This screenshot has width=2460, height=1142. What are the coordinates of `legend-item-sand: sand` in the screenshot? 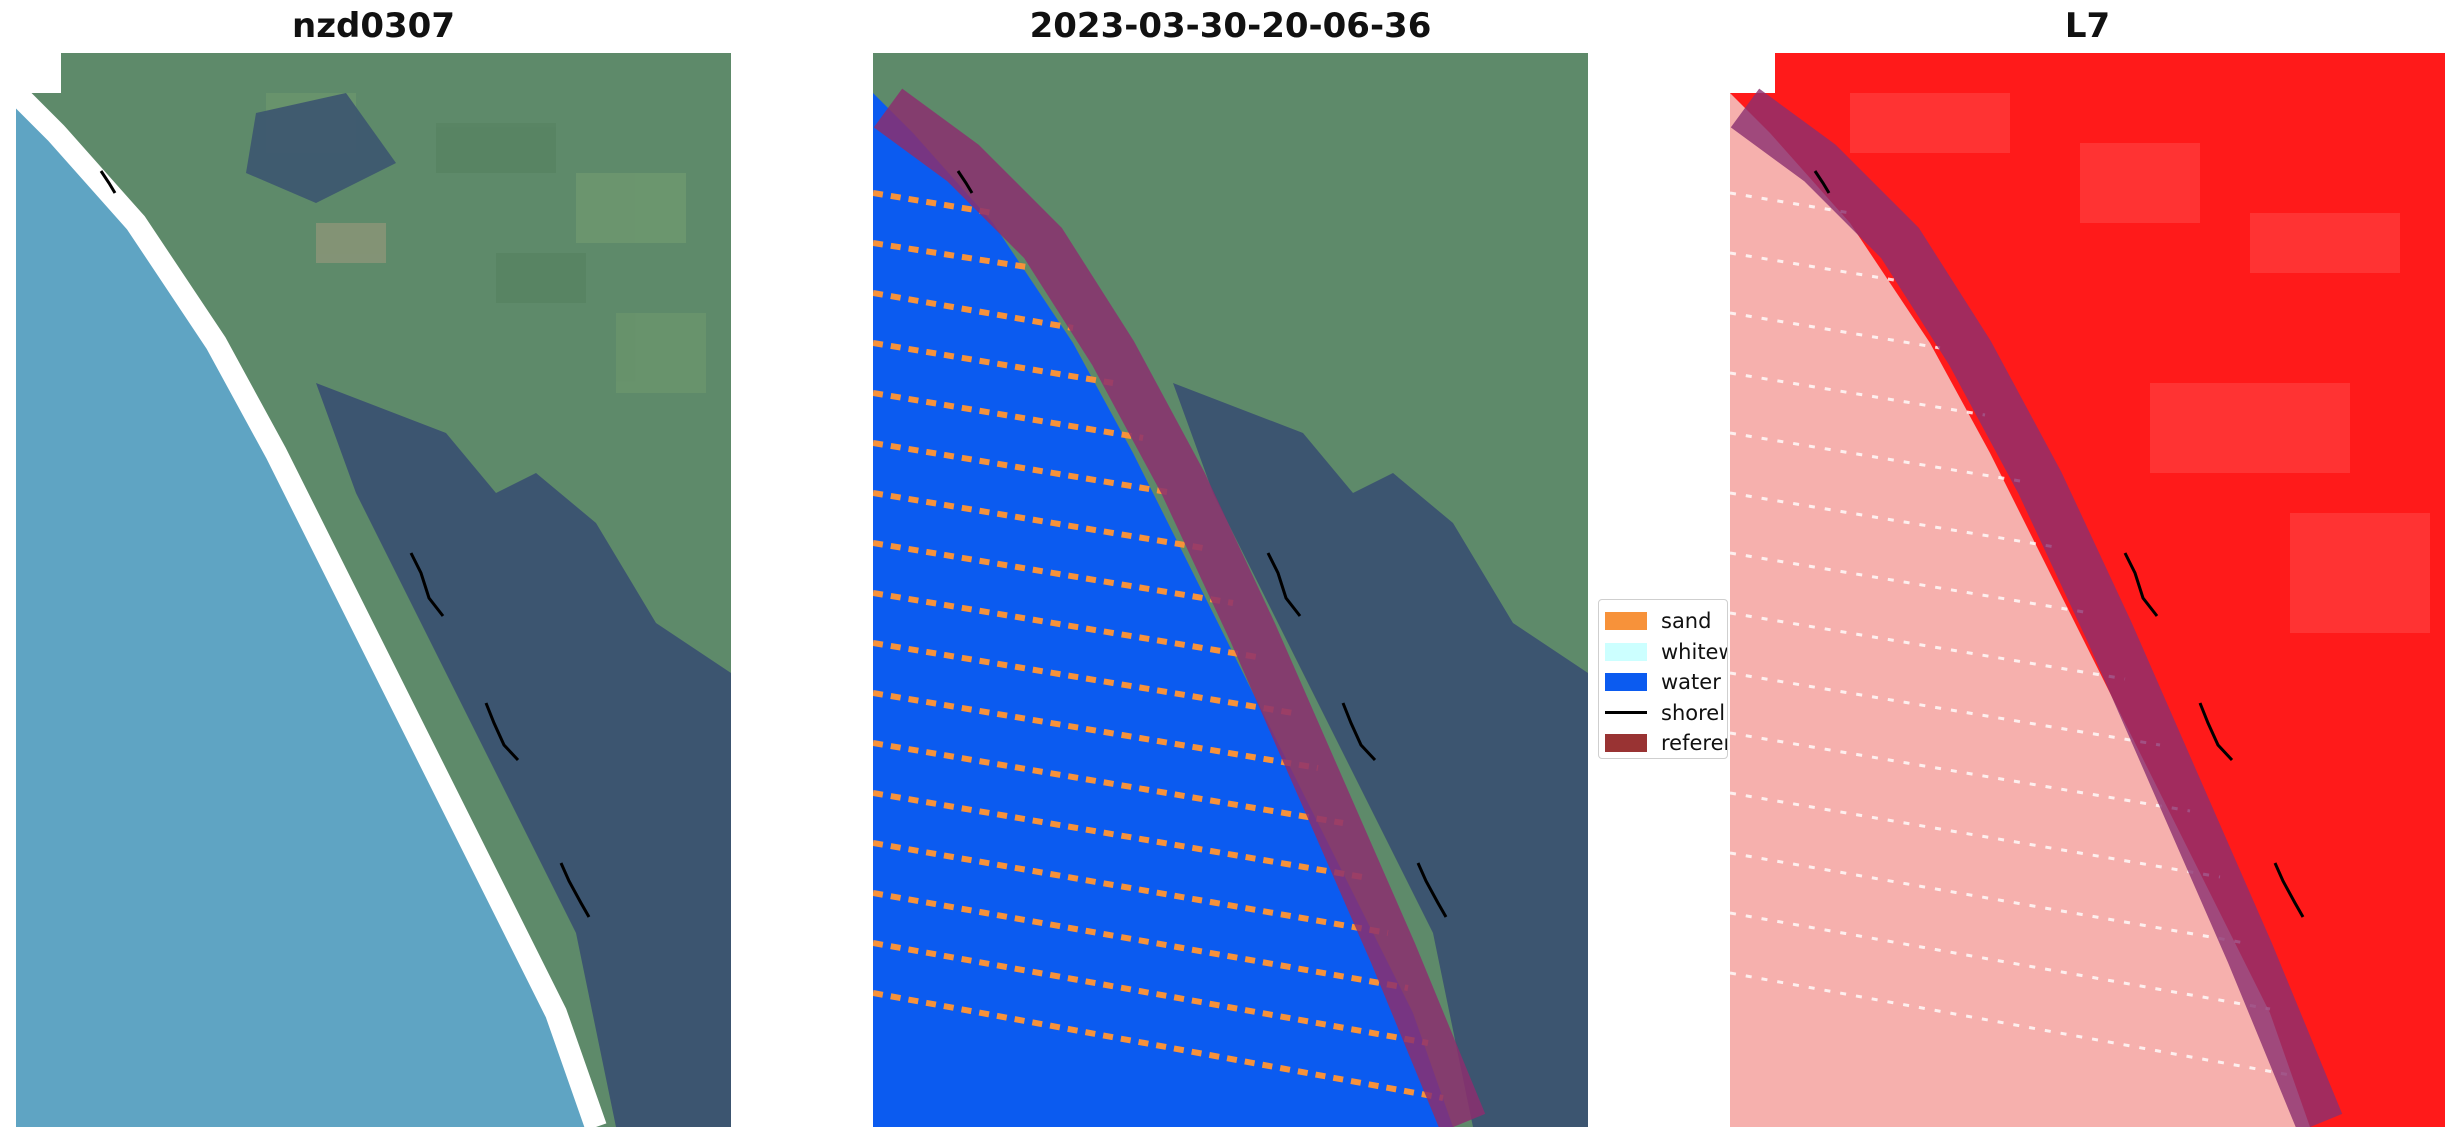 It's located at (1666, 621).